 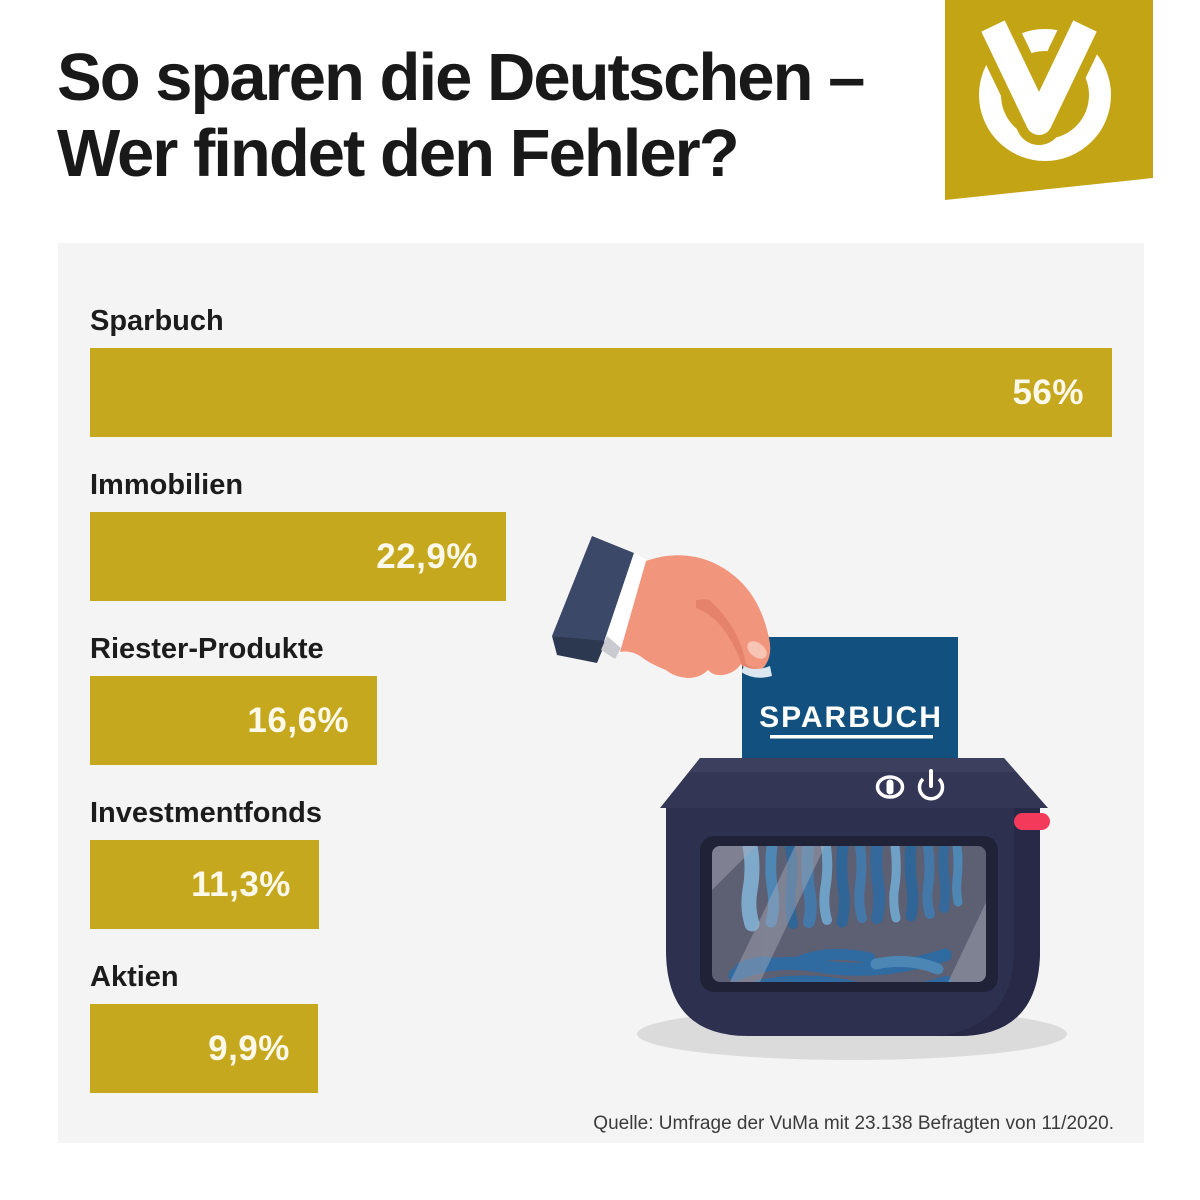 I want to click on shredder-lid, so click(x=855, y=794).